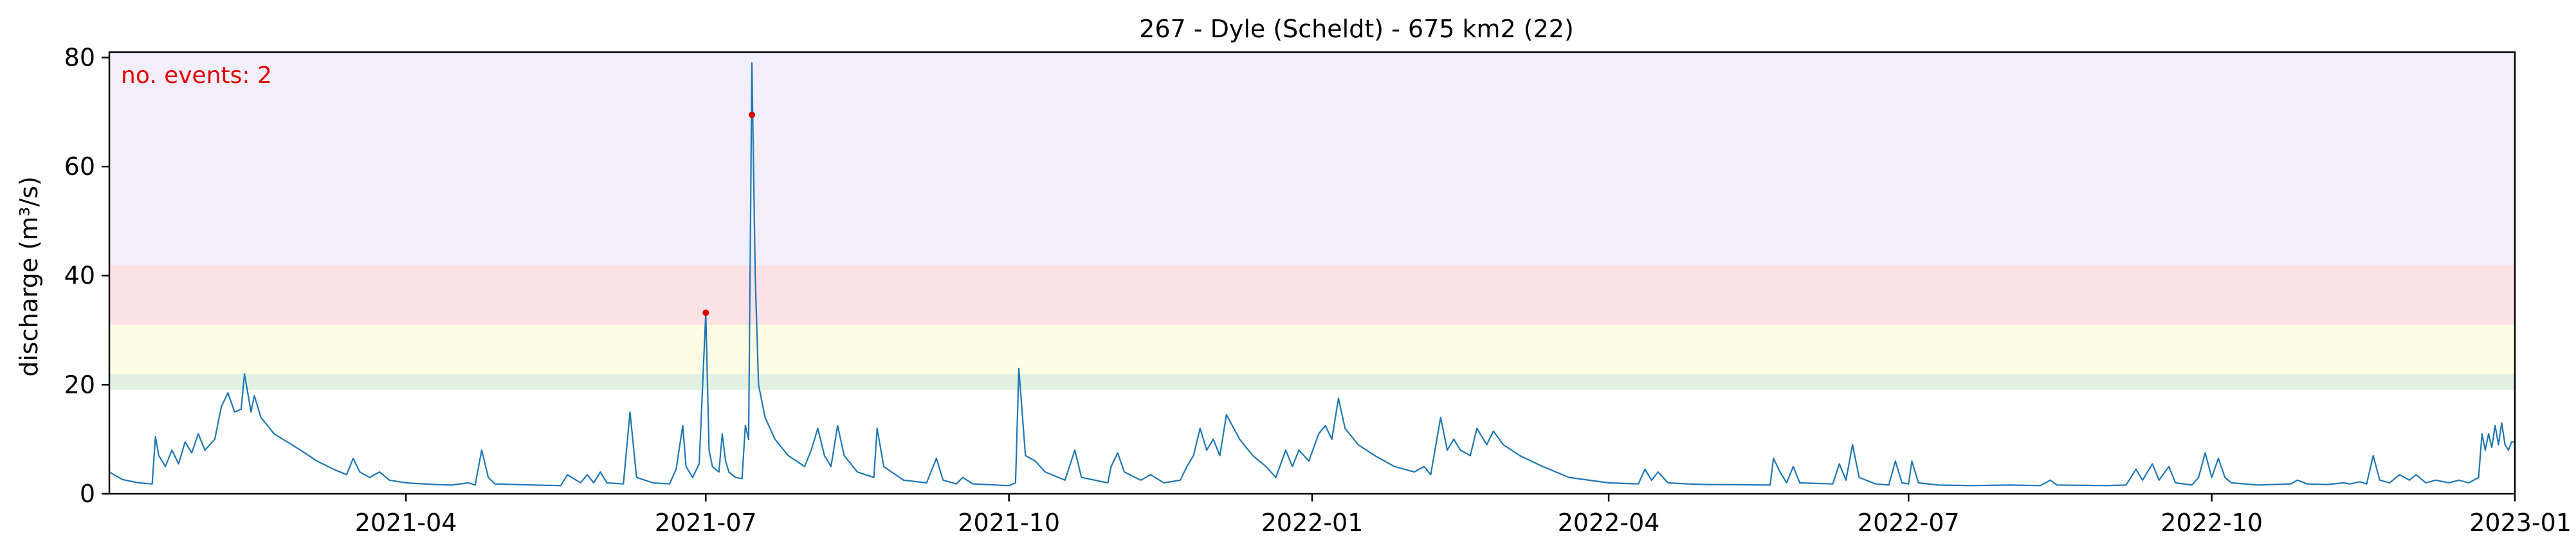 The width and height of the screenshot is (2576, 560). What do you see at coordinates (1609, 523) in the screenshot?
I see `x-tick-label-2022-04: 2022-04` at bounding box center [1609, 523].